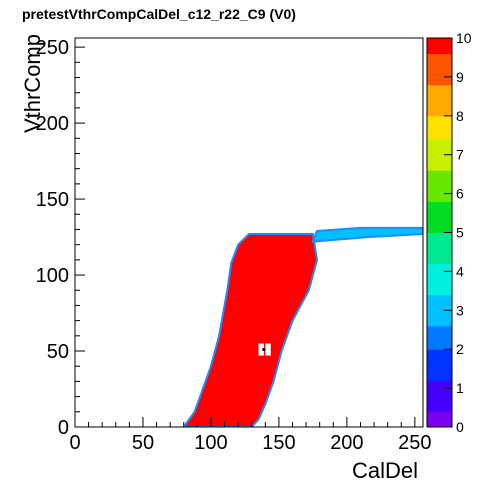 This screenshot has width=500, height=500. I want to click on y-tick-label: 250, so click(52, 48).